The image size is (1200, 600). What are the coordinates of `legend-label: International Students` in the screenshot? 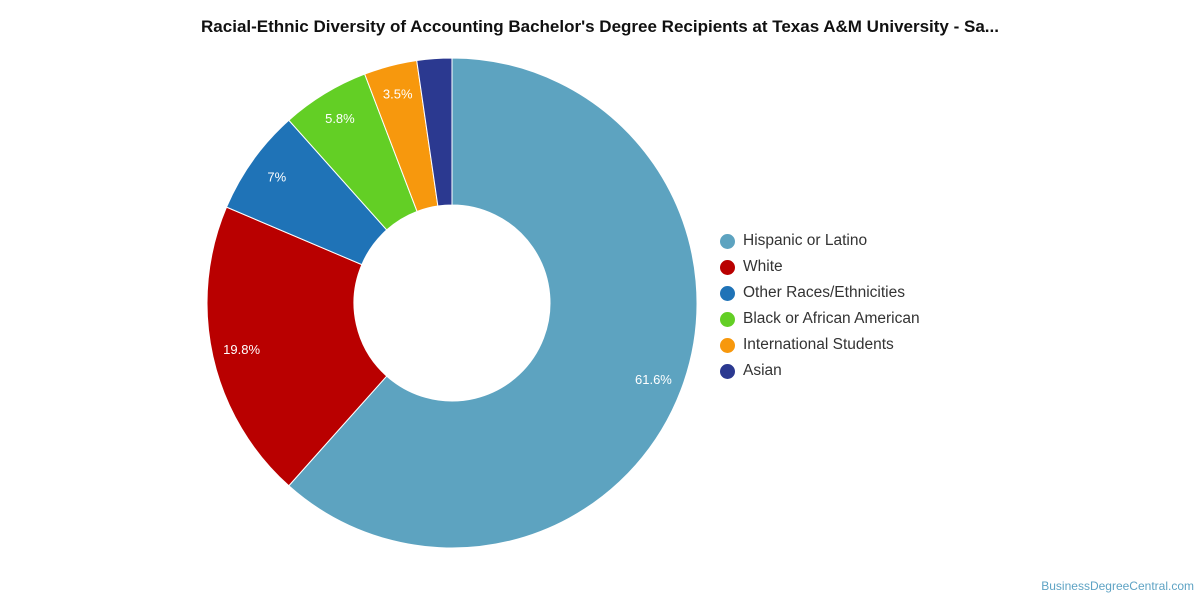 It's located at (818, 344).